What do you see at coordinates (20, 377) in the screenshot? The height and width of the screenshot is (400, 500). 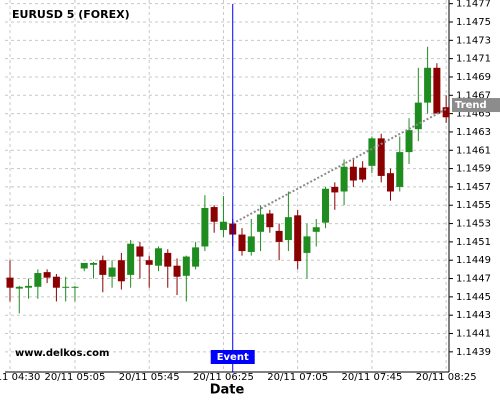 I see `x-tick-label: 20/11 04:30` at bounding box center [20, 377].